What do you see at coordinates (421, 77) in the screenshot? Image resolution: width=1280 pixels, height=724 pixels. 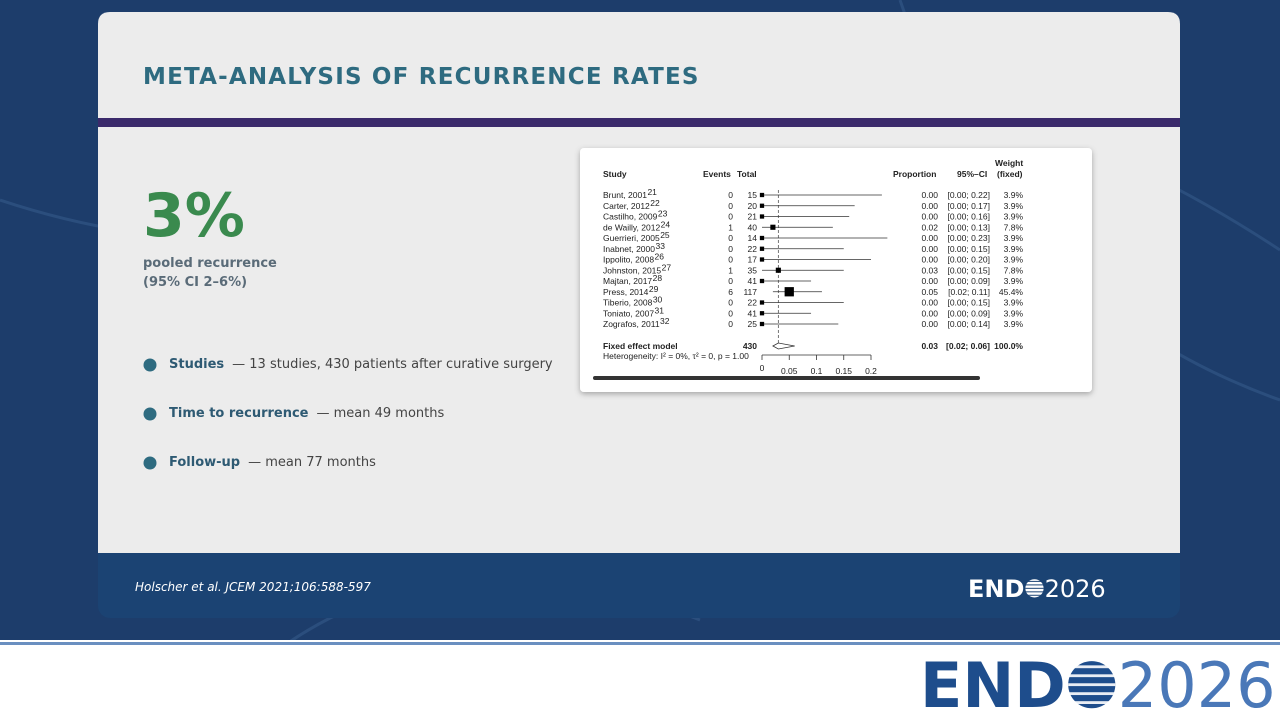 I see `title: META-ANALYSIS OF RECURRENCE RATES` at bounding box center [421, 77].